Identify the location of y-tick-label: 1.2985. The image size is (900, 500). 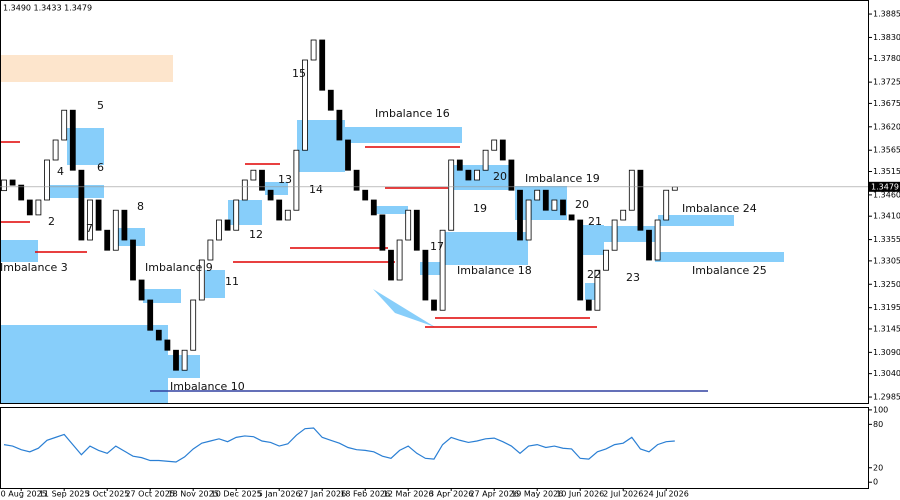
(886, 397).